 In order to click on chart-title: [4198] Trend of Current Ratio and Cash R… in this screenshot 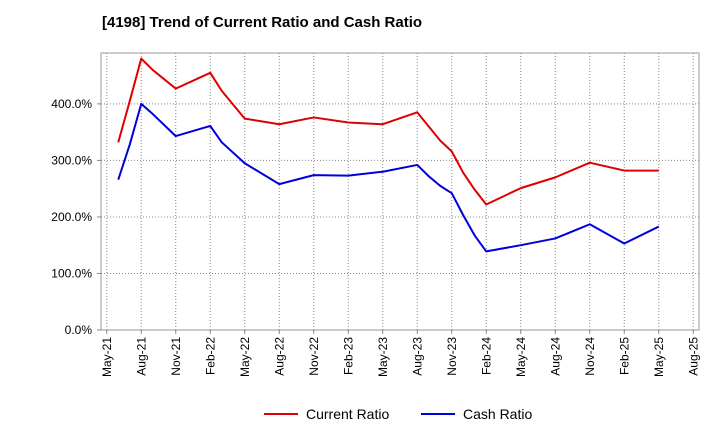, I will do `click(262, 22)`.